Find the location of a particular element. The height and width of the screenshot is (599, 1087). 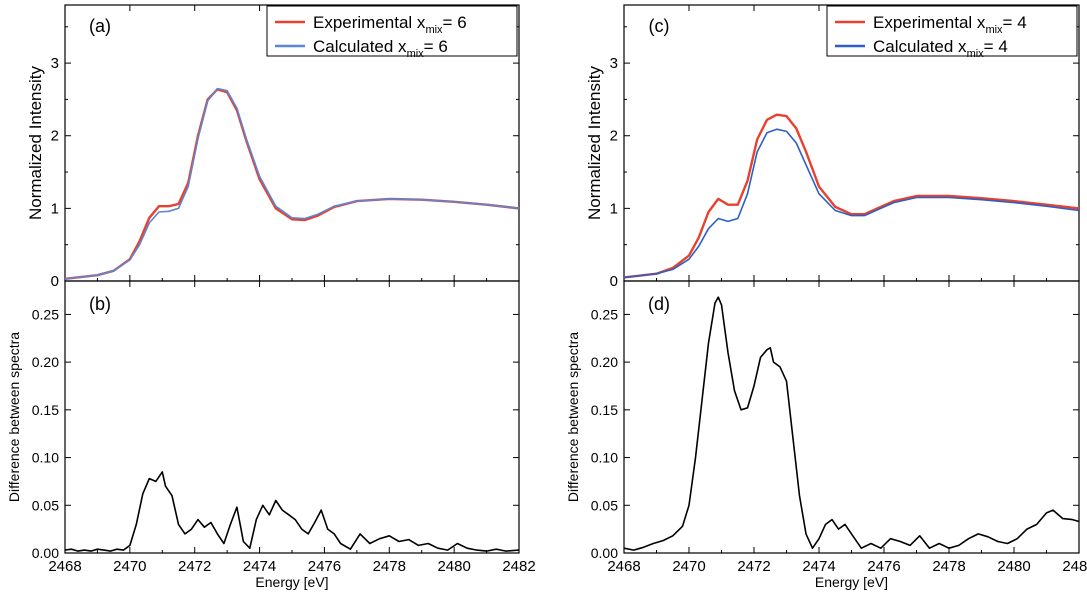

legend-entry: Experimental xmix= 4 is located at coordinates (950, 24).